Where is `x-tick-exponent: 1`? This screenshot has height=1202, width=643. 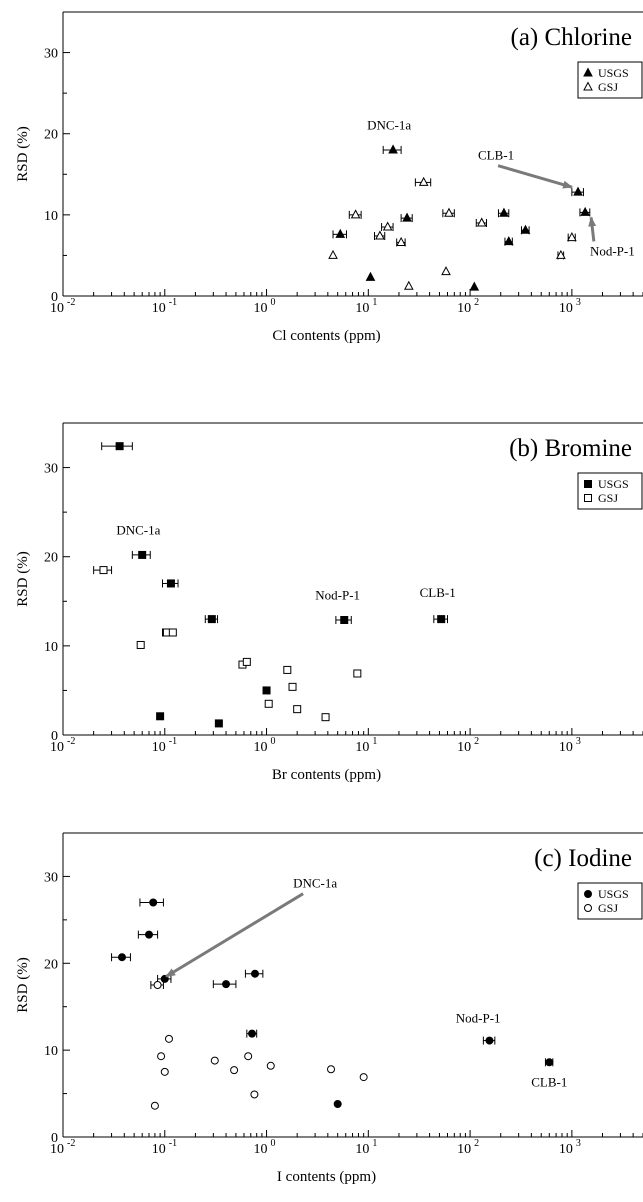 x-tick-exponent: 1 is located at coordinates (374, 741).